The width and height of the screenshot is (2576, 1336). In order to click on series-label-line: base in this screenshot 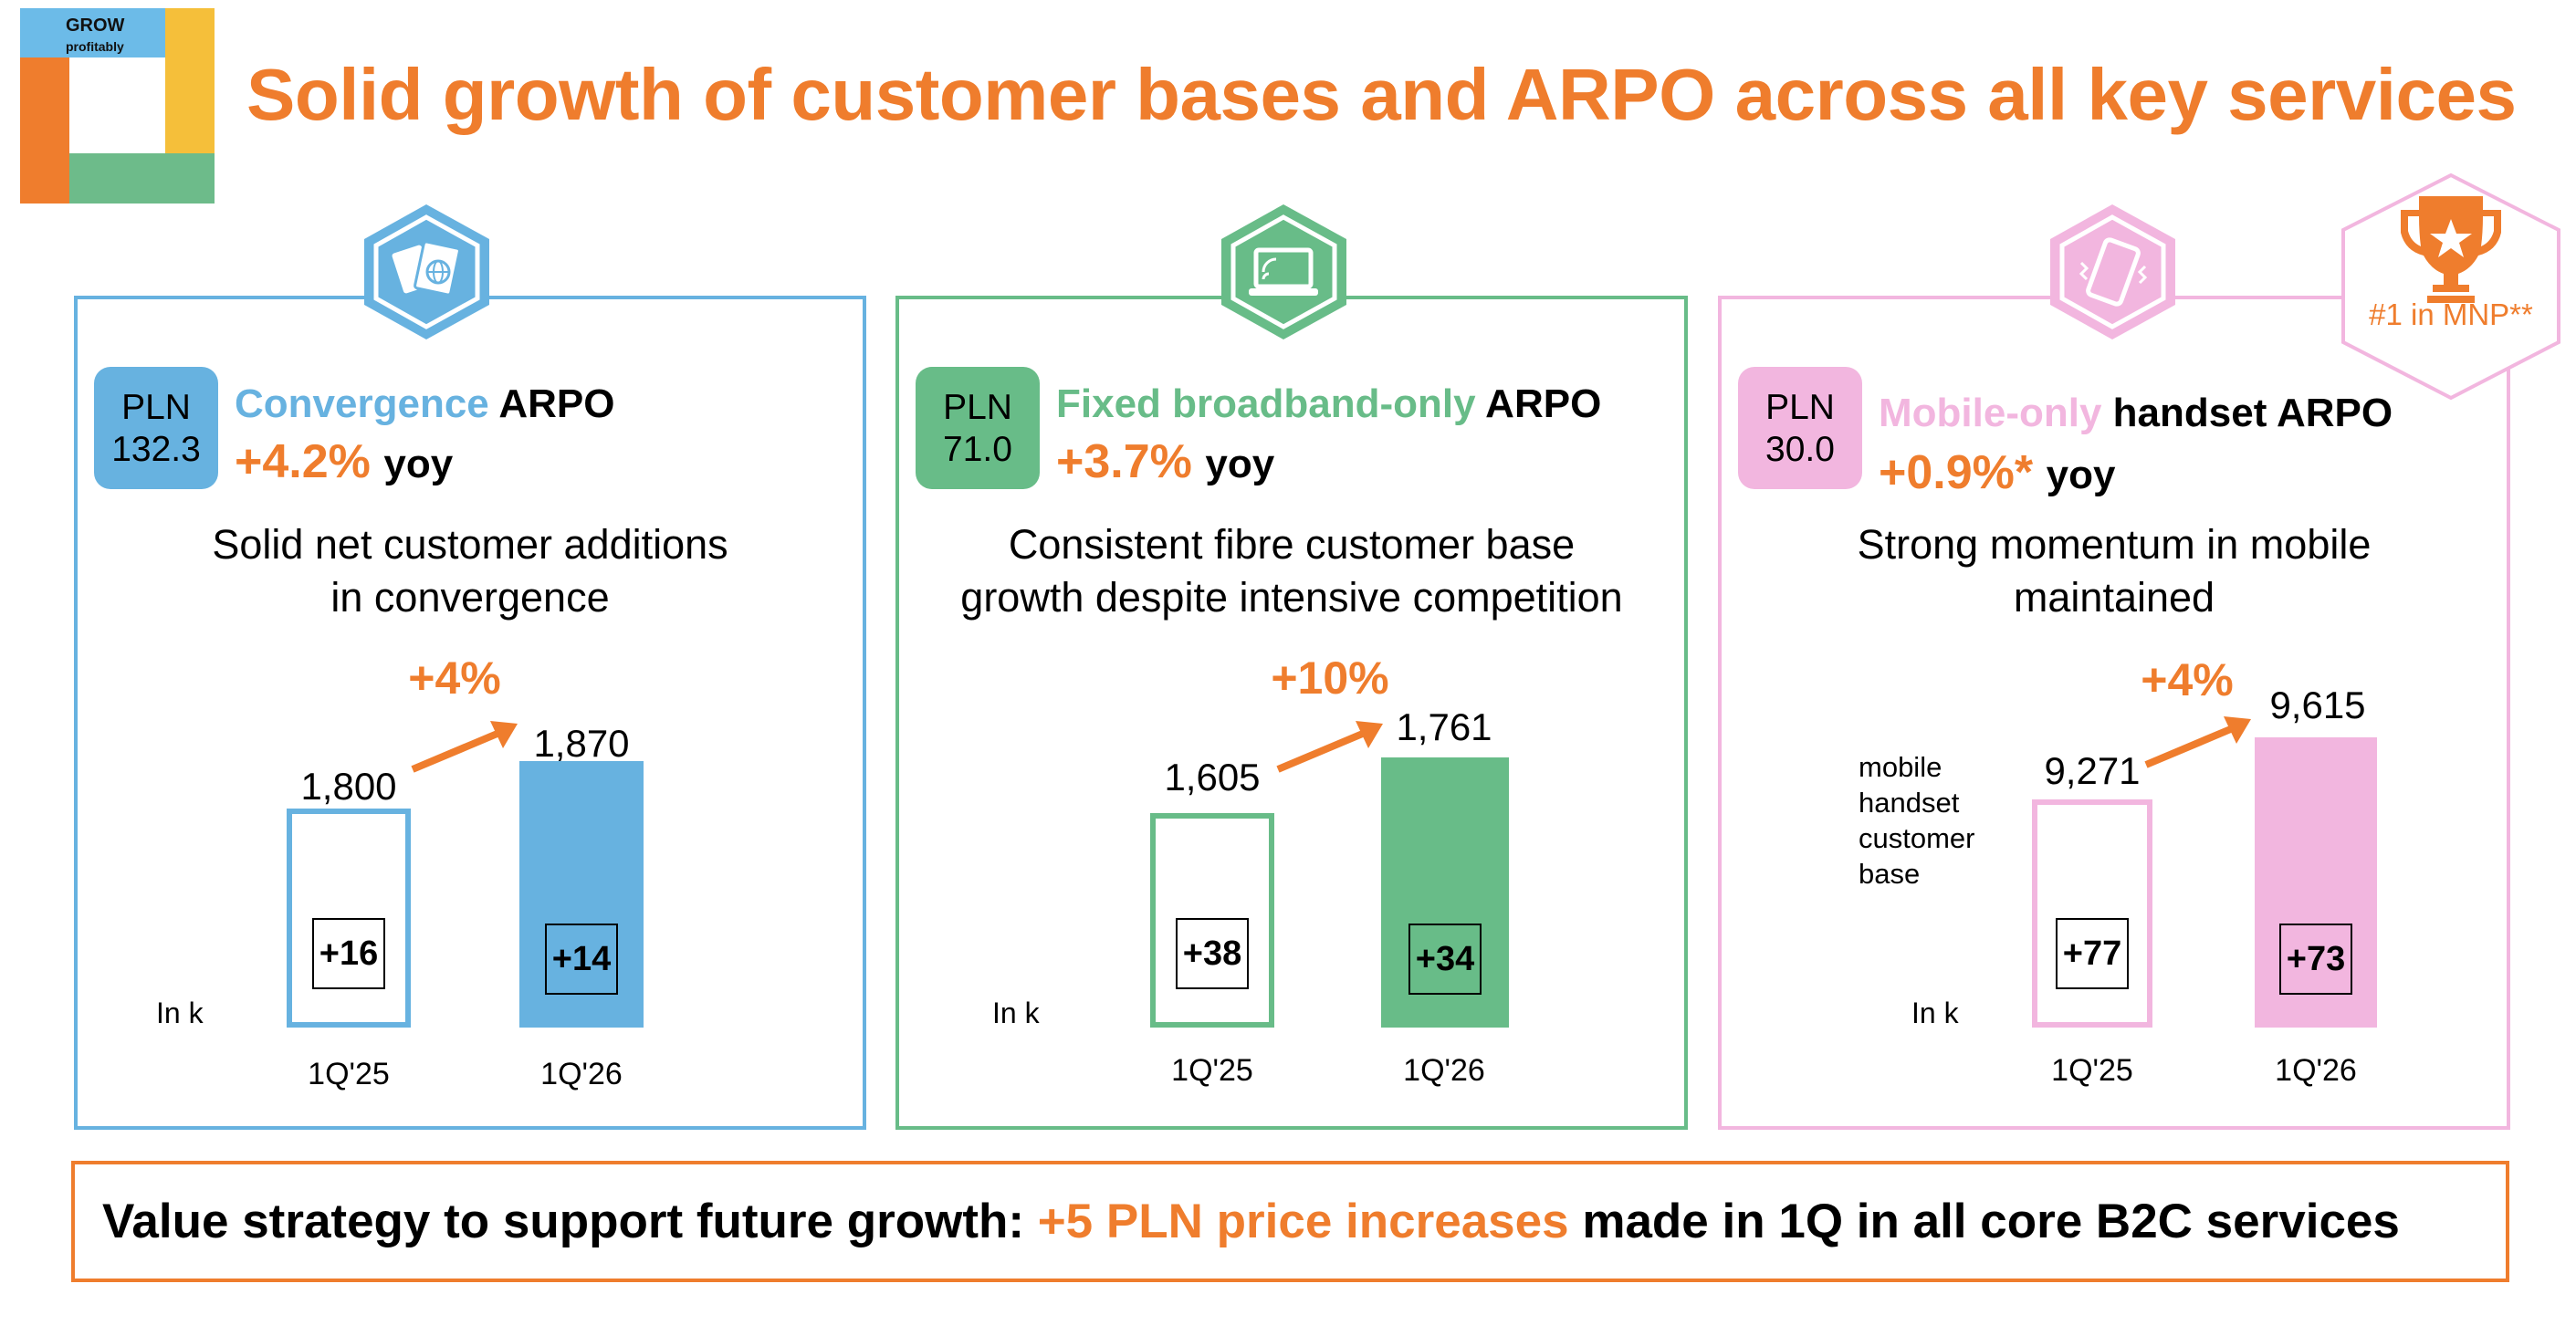, I will do `click(1890, 874)`.